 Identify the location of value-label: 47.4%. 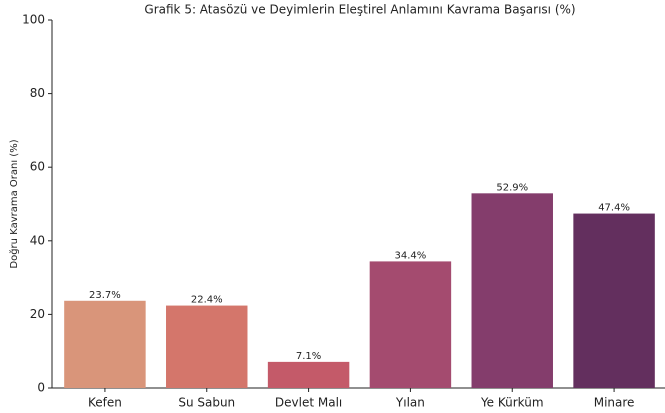
(614, 208).